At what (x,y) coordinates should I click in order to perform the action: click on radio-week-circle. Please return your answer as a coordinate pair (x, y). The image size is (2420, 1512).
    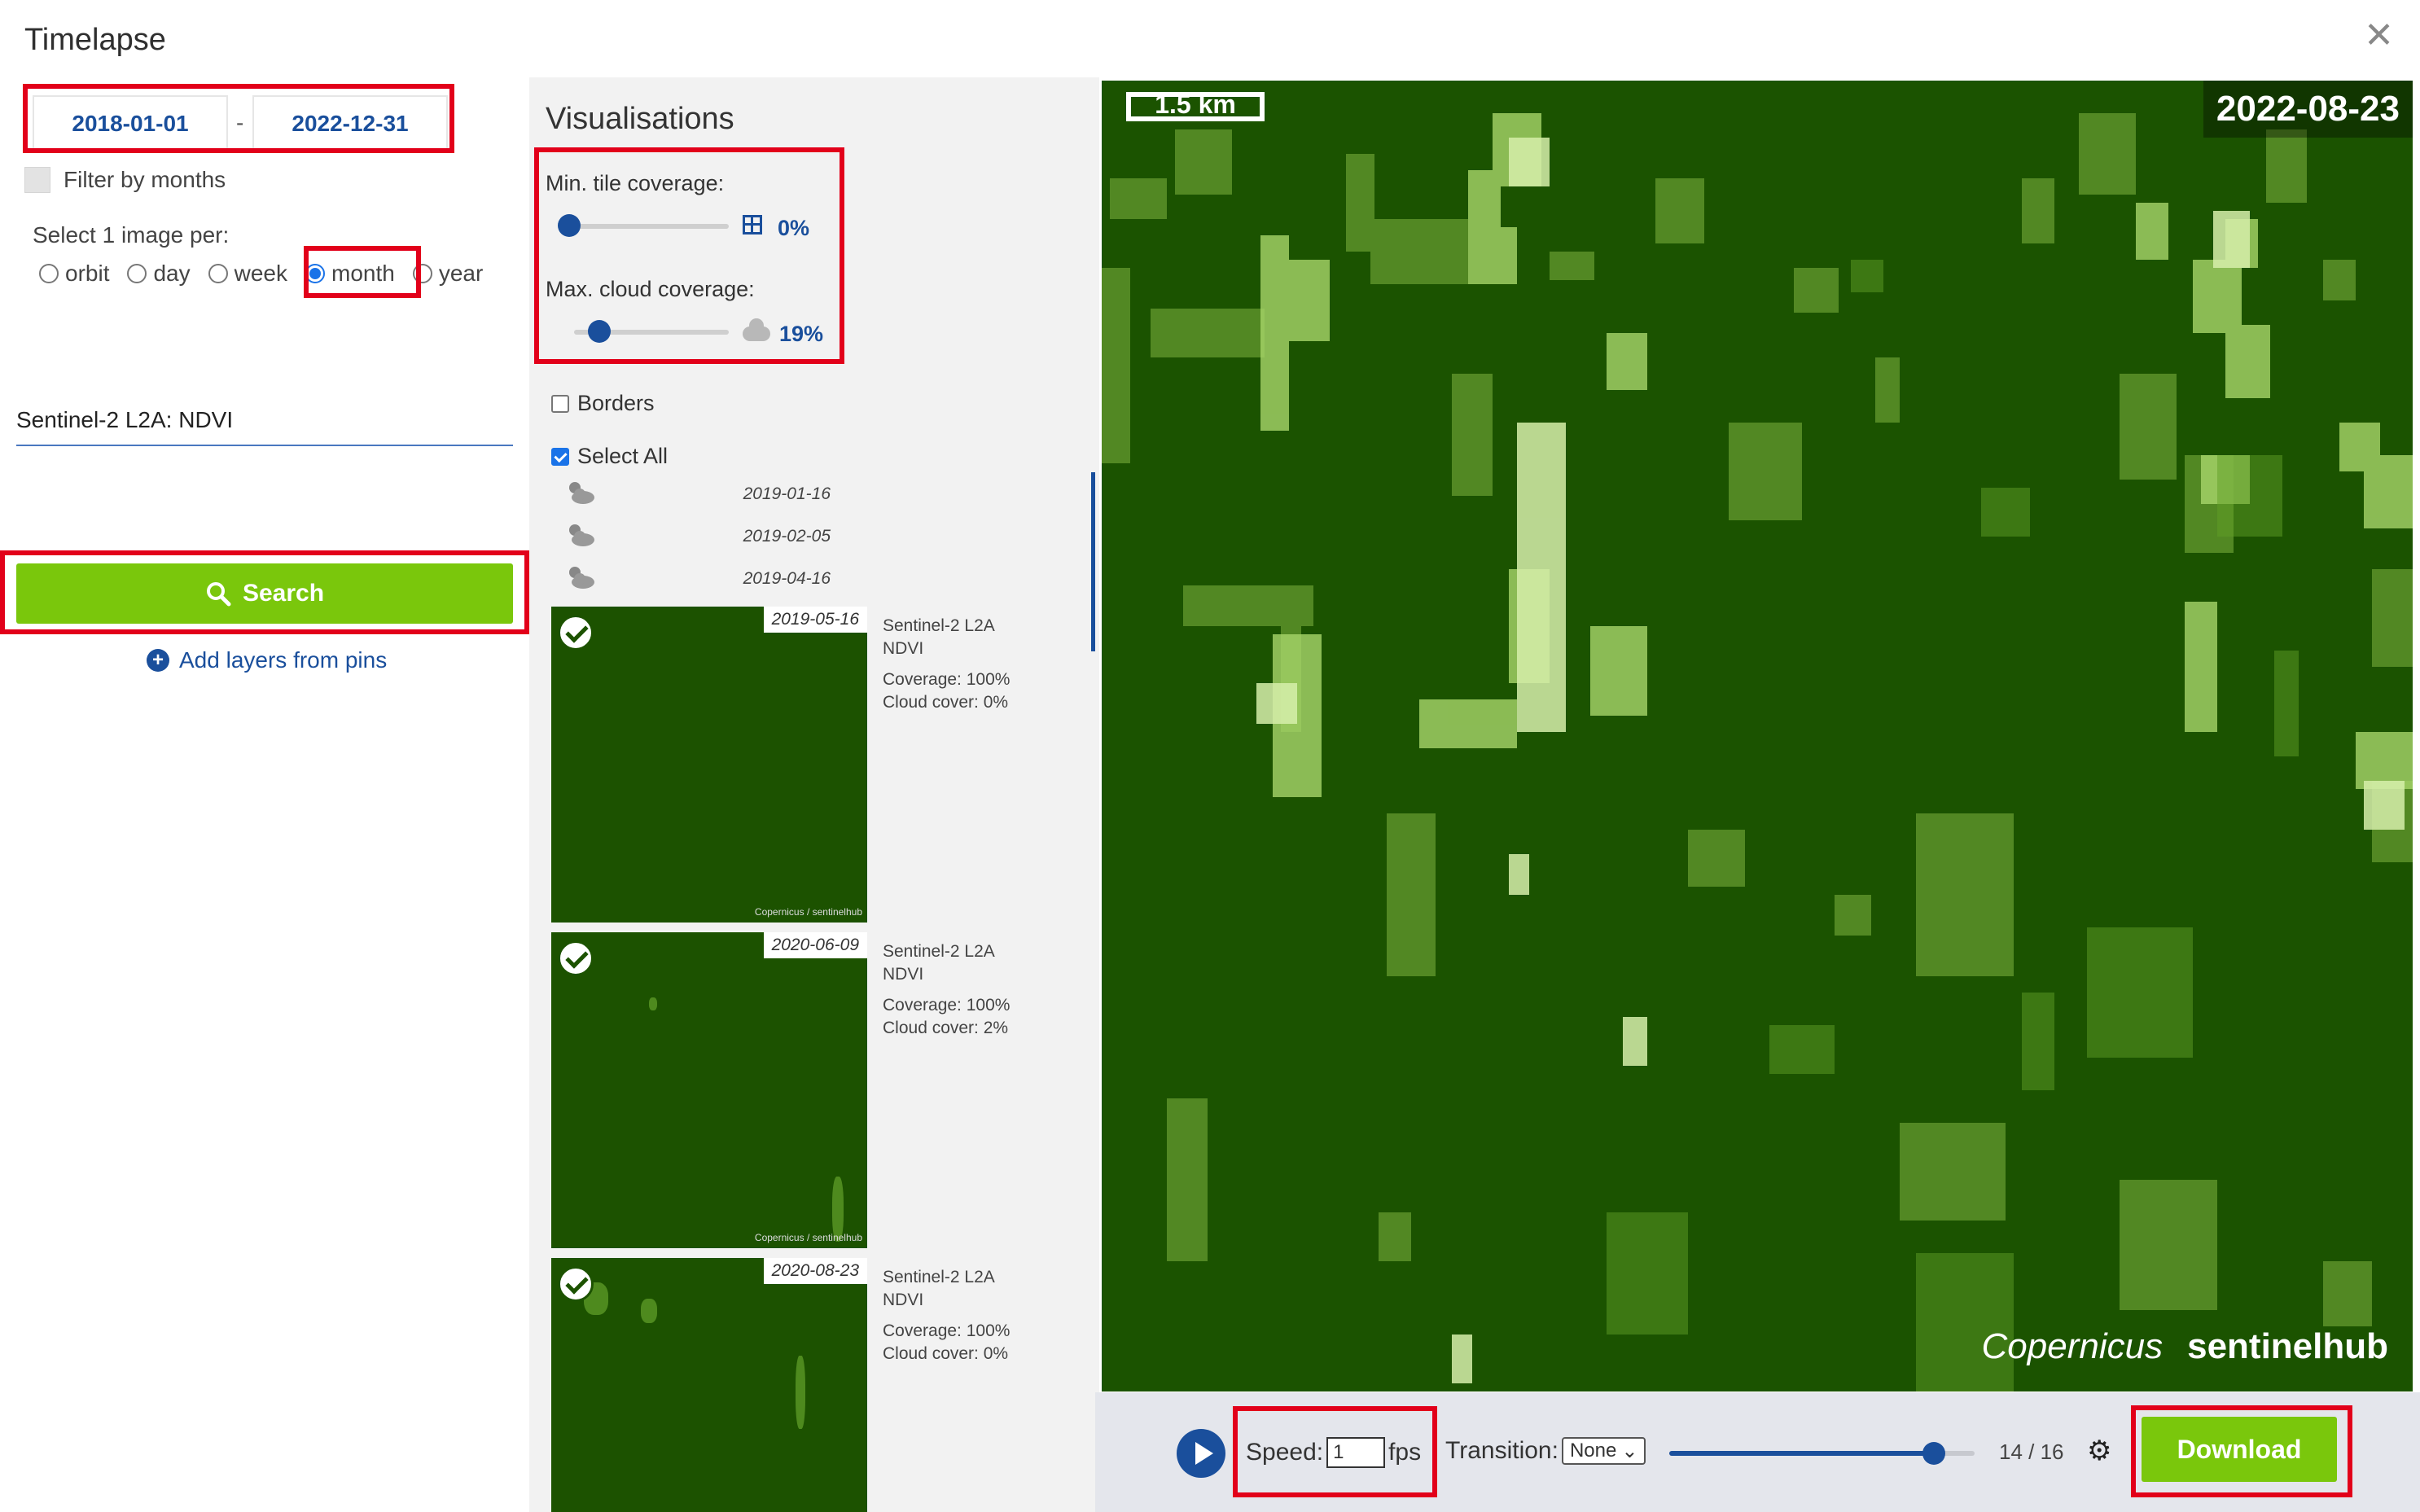
    Looking at the image, I should click on (218, 273).